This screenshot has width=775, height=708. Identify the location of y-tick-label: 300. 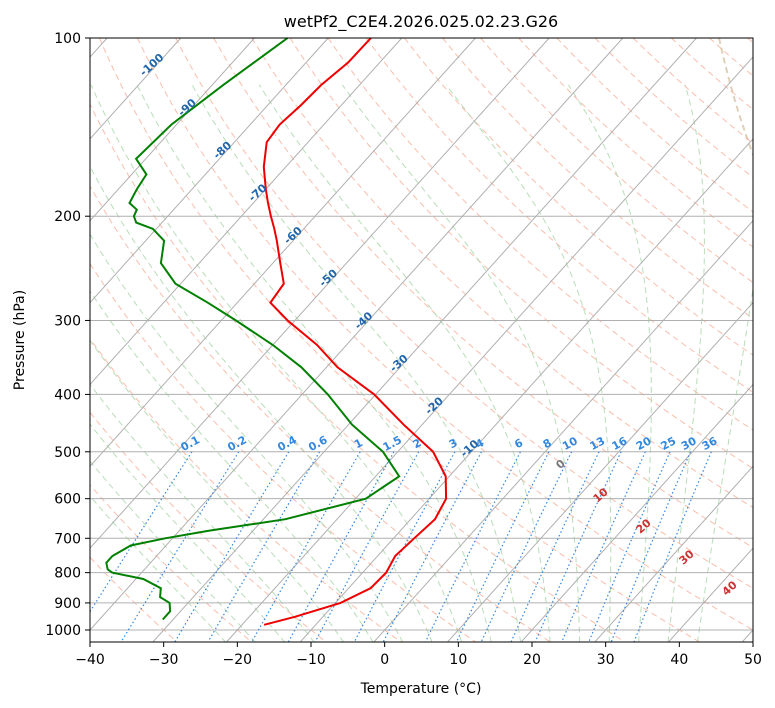
(67, 321).